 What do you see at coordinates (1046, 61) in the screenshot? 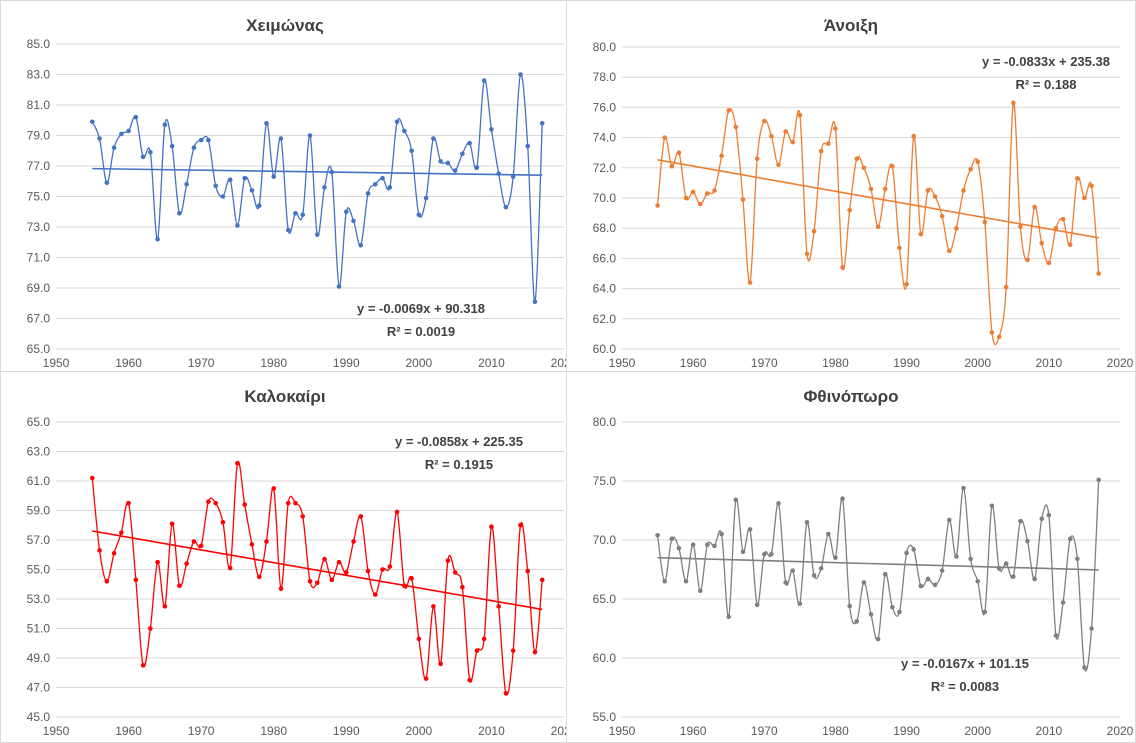
I see `trend-equation: y = -0.0833x + 235.38` at bounding box center [1046, 61].